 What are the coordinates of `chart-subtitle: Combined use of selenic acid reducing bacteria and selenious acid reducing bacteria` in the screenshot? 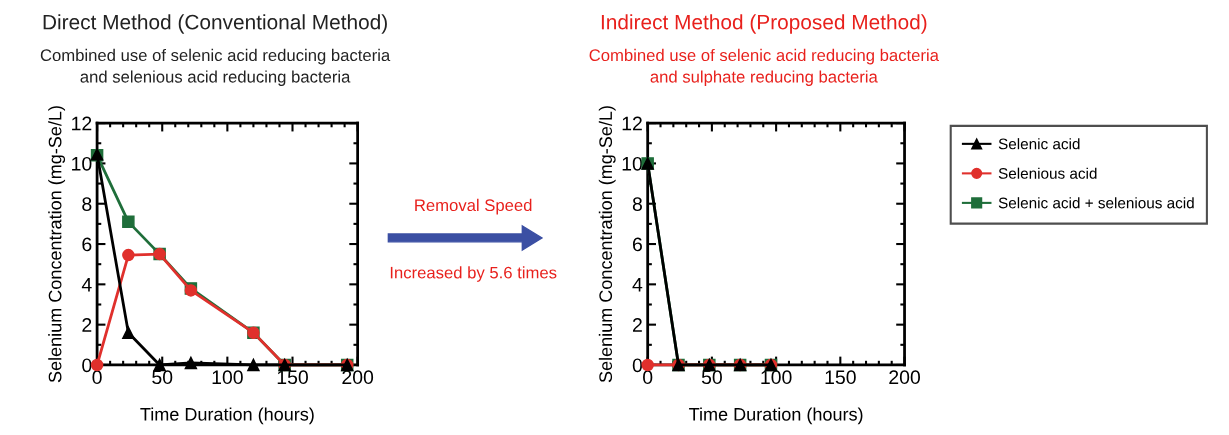 It's located at (215, 67).